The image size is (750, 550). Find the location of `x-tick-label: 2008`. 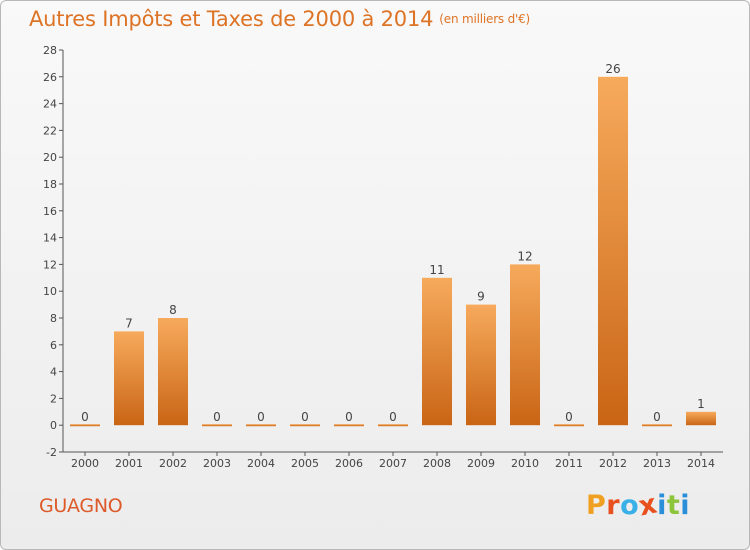

x-tick-label: 2008 is located at coordinates (437, 463).